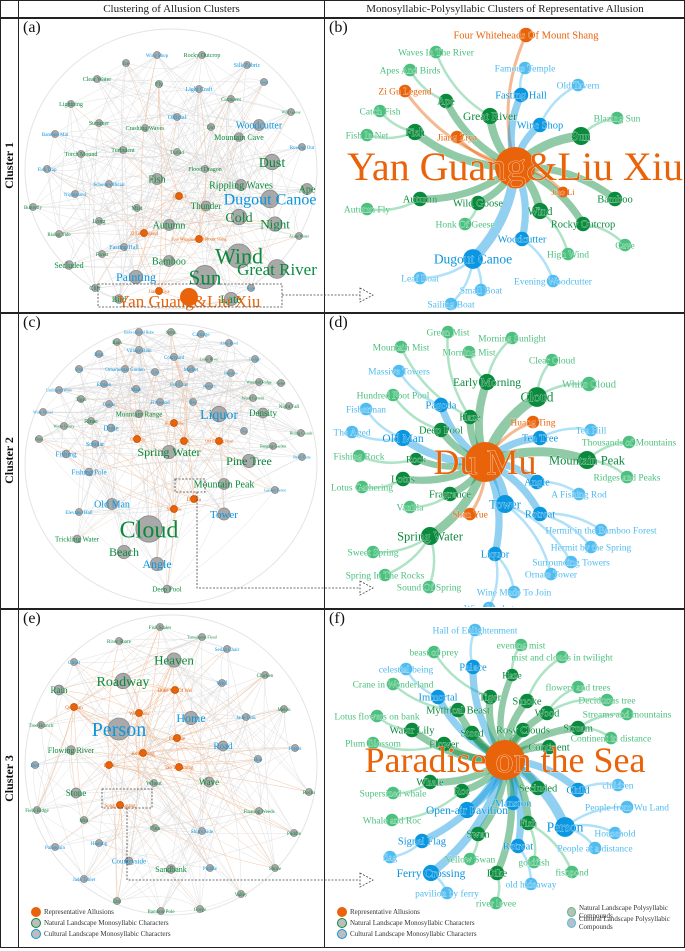 The width and height of the screenshot is (685, 951). What do you see at coordinates (139, 332) in the screenshot?
I see `node-embroidered-robe: Embroidered Robe` at bounding box center [139, 332].